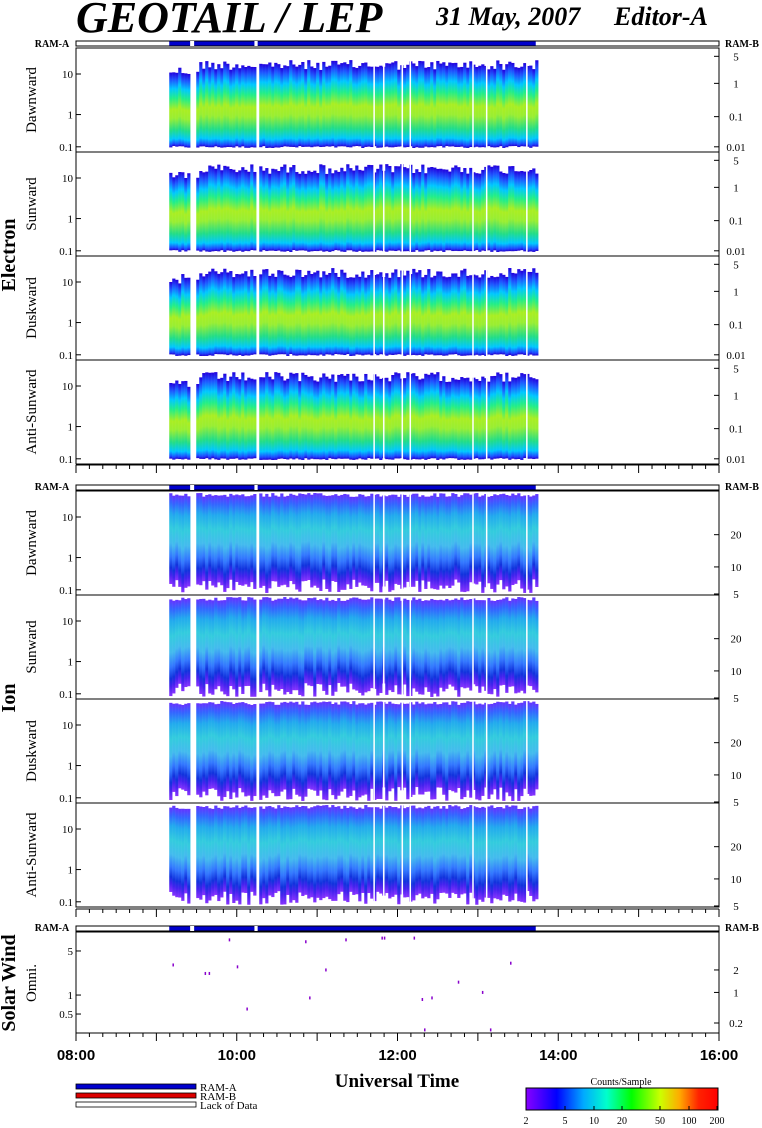  Describe the element at coordinates (737, 776) in the screenshot. I see `ion-panel-duskward-rtick-label: 10` at that location.